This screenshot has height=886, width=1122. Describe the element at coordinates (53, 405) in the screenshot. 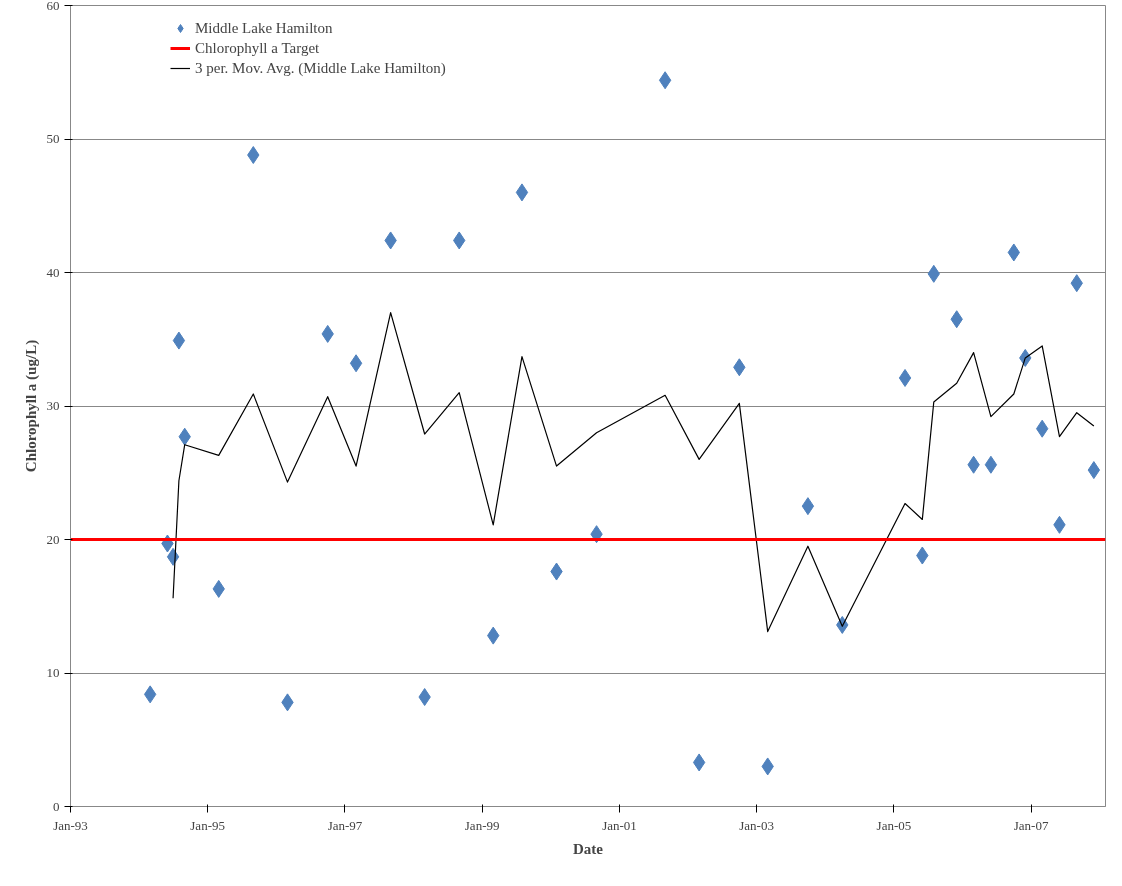

I see `y-tick-label: 30` at that location.